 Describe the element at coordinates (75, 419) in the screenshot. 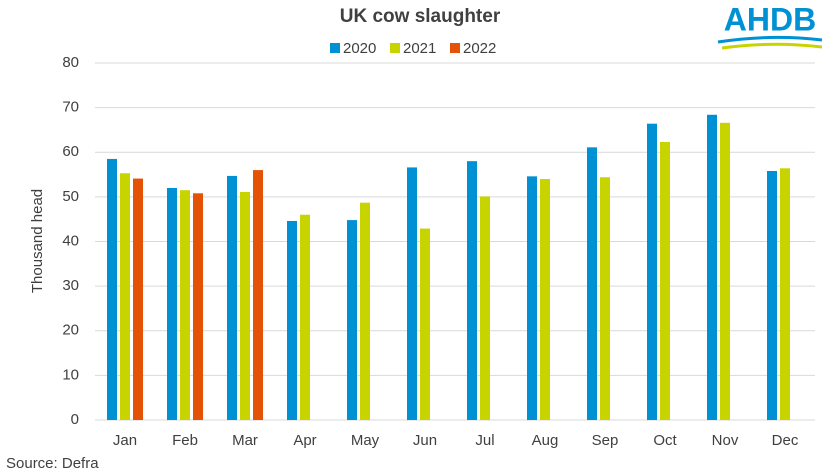

I see `y-tick-label: 0` at that location.